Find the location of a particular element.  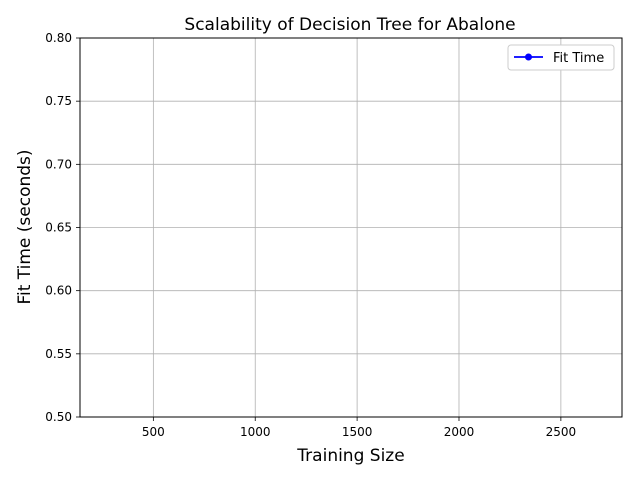

legend-box is located at coordinates (561, 57).